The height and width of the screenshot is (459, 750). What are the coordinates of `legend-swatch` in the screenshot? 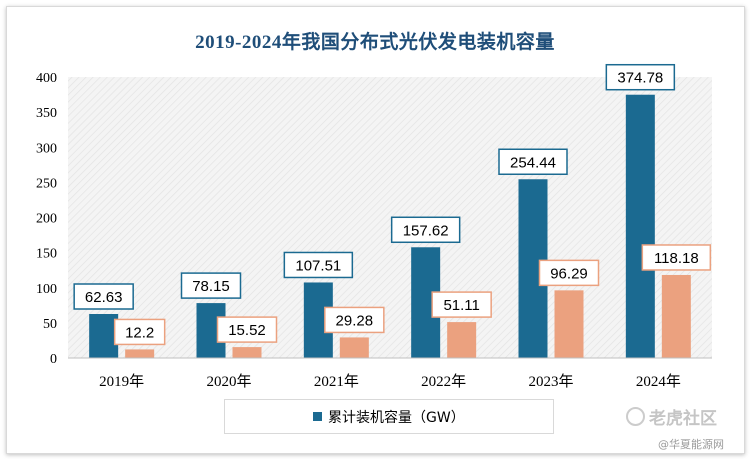 It's located at (317, 416).